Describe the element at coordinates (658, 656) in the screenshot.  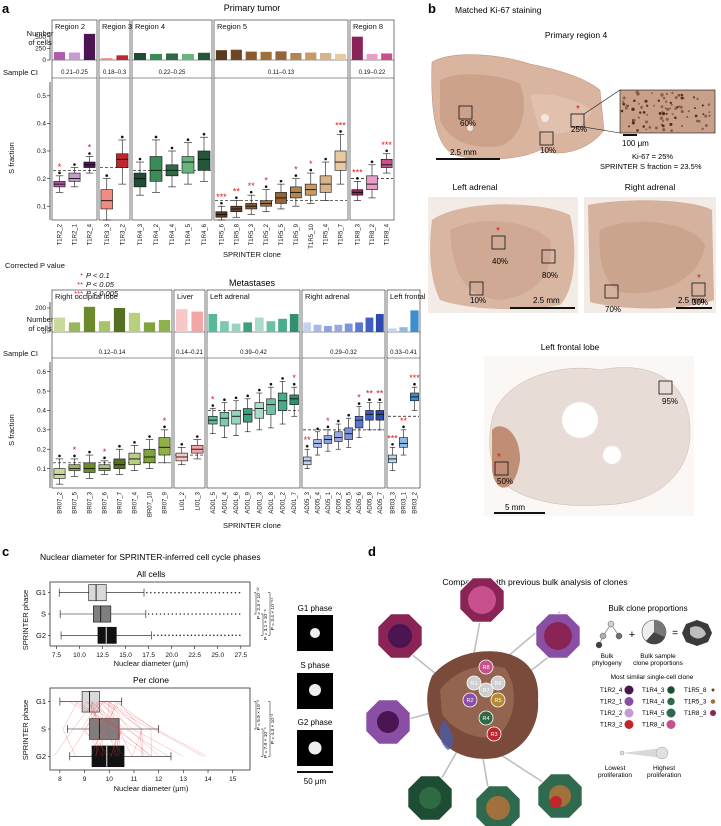
I see `bulk-sample-1: Bulk sample` at that location.